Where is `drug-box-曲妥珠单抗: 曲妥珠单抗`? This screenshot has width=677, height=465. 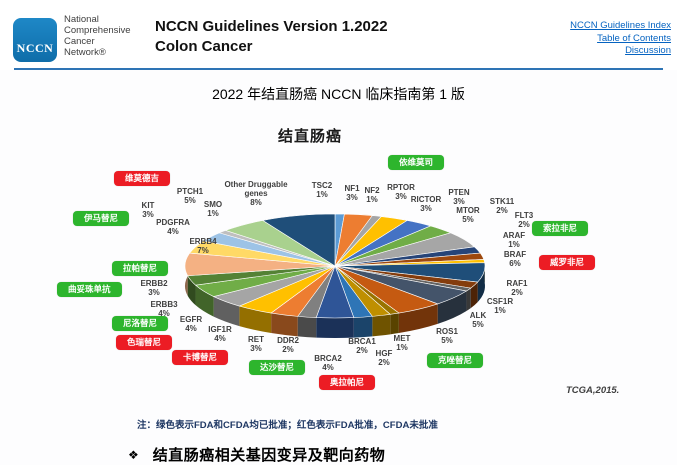 drug-box-曲妥珠单抗: 曲妥珠单抗 is located at coordinates (89, 289).